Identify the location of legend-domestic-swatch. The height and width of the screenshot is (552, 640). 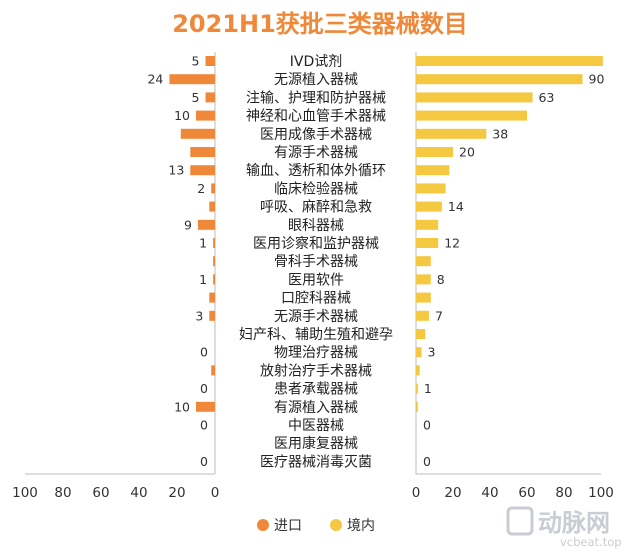
(336, 525).